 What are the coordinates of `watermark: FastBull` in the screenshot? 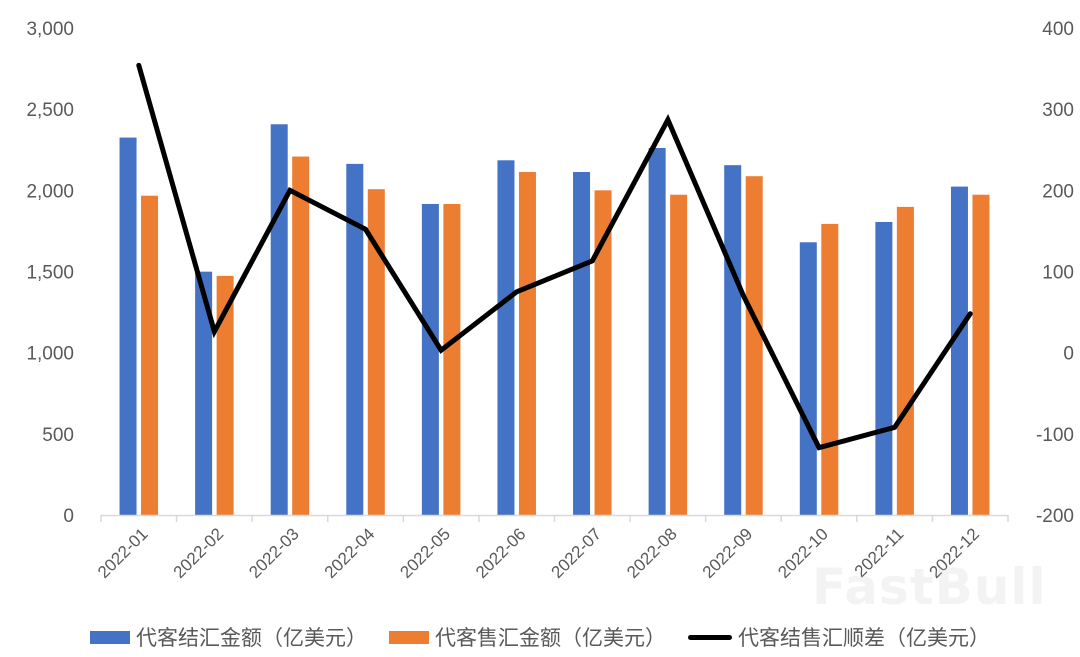 It's located at (929, 587).